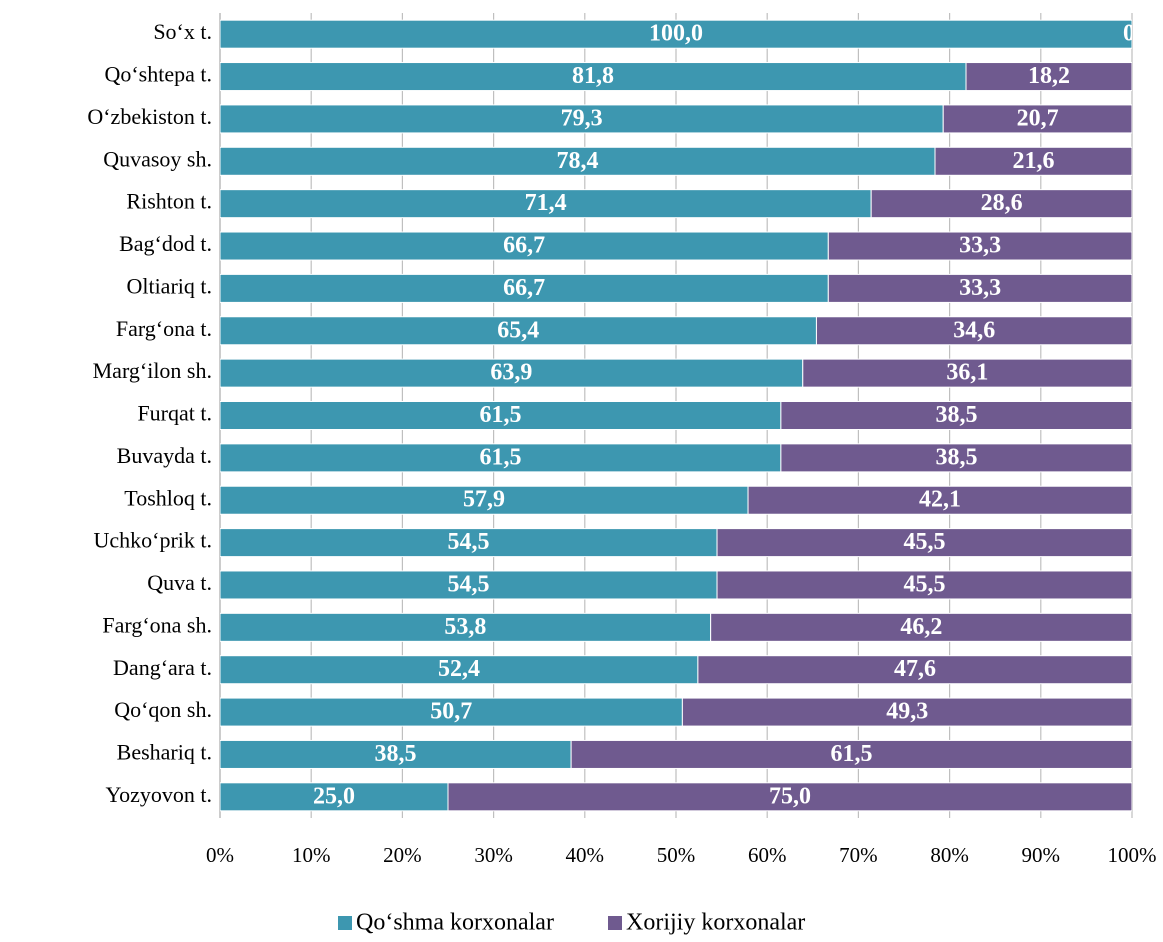 The height and width of the screenshot is (942, 1163). Describe the element at coordinates (162, 667) in the screenshot. I see `y-tick-label: Dang‘ara t.` at that location.